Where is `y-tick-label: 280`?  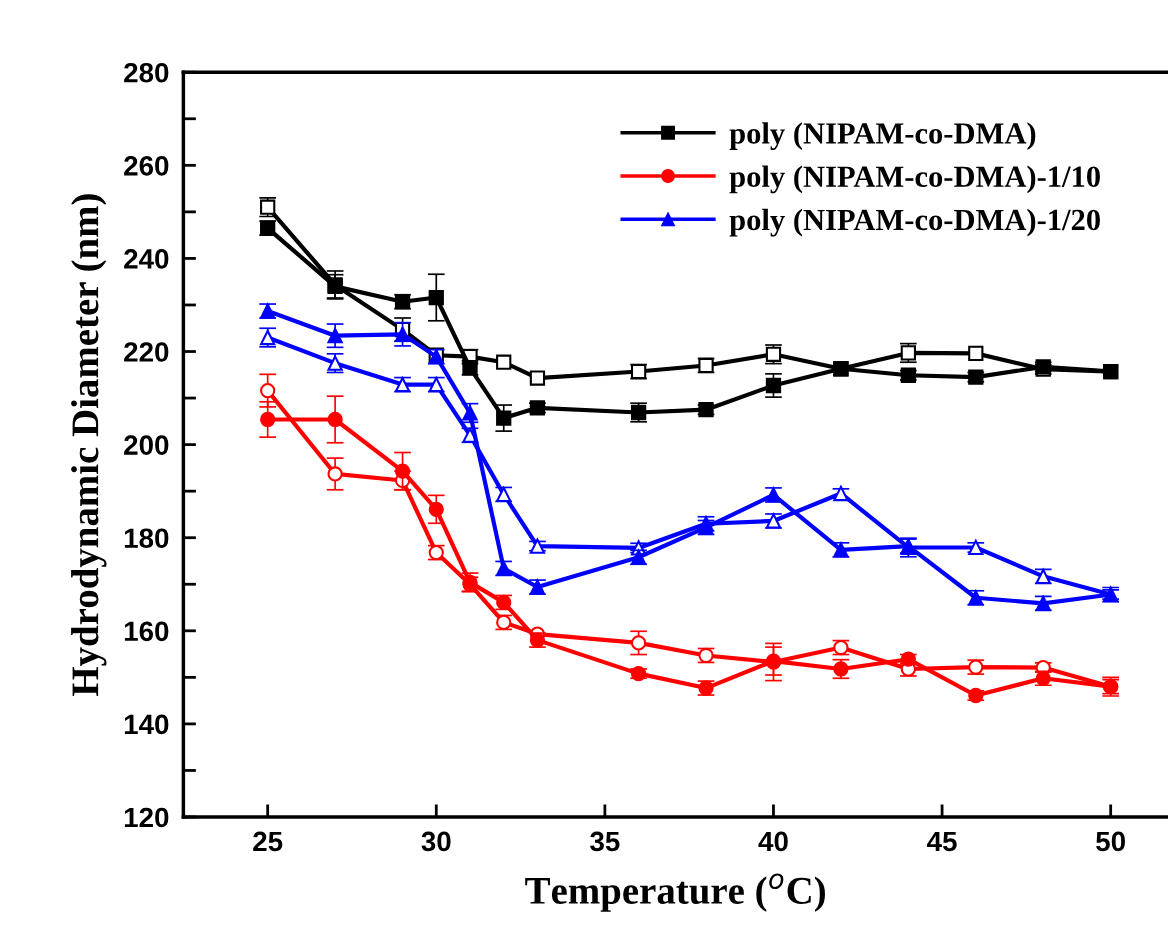
y-tick-label: 280 is located at coordinates (146, 72).